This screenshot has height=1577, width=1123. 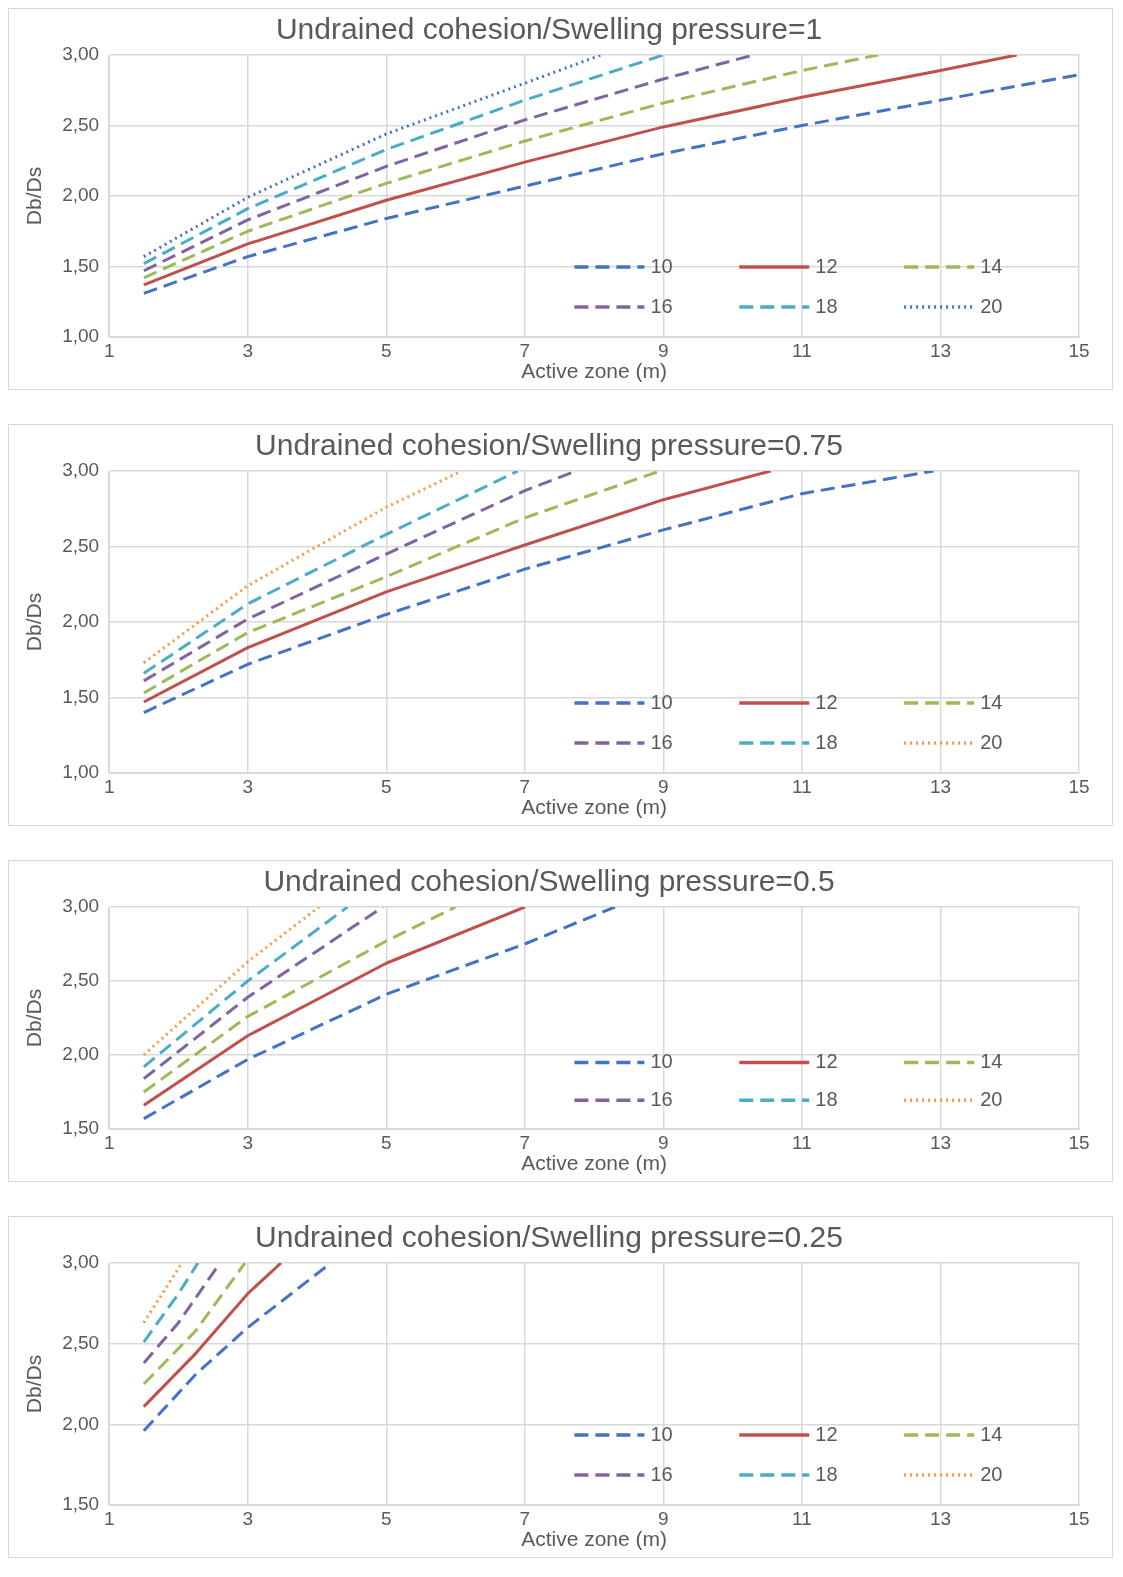 I want to click on chart-title: Undrained cohesion/Swelling pressure=0.5, so click(x=549, y=881).